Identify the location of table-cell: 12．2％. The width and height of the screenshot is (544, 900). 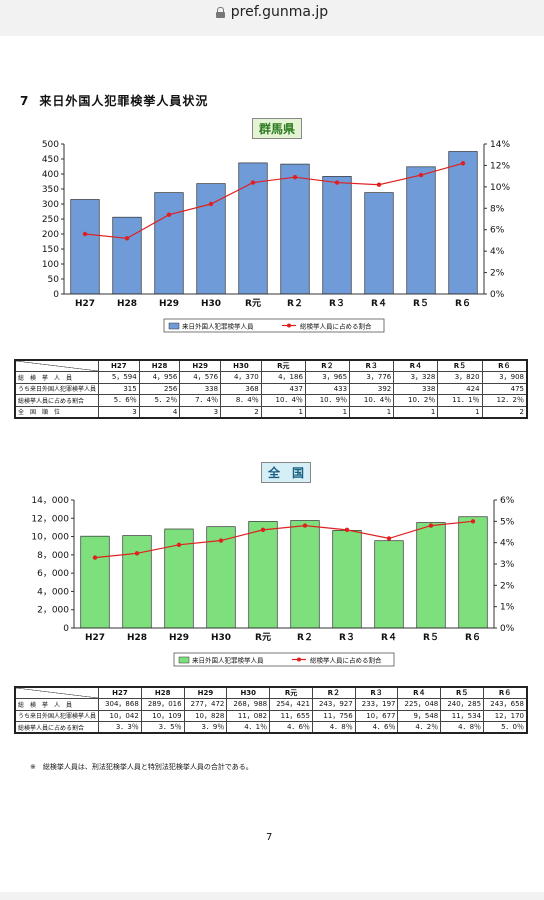
(504, 400).